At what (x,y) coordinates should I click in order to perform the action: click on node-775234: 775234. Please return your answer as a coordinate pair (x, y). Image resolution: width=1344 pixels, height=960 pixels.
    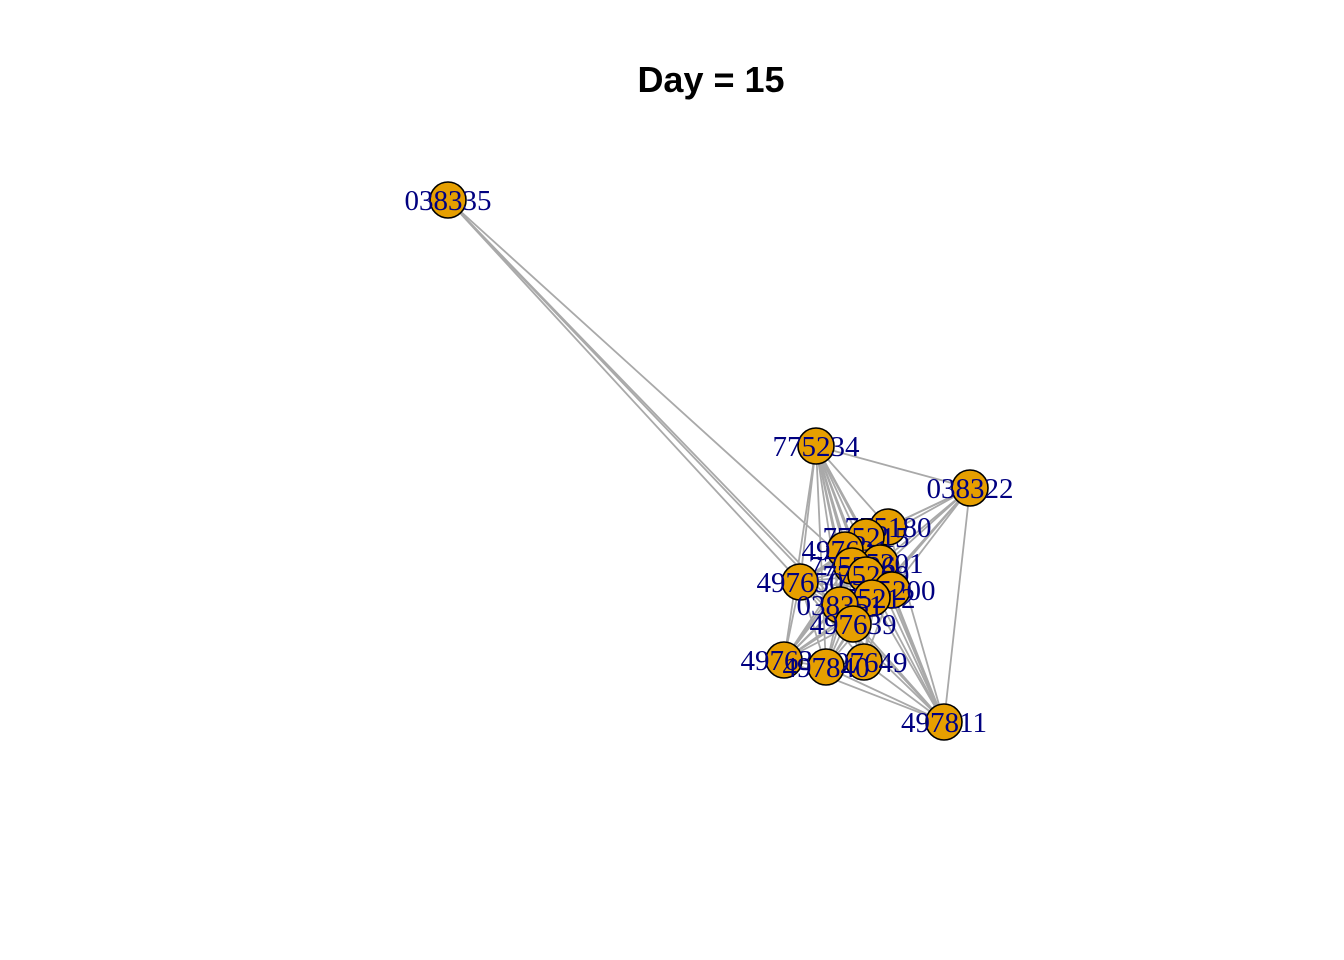
    Looking at the image, I should click on (817, 446).